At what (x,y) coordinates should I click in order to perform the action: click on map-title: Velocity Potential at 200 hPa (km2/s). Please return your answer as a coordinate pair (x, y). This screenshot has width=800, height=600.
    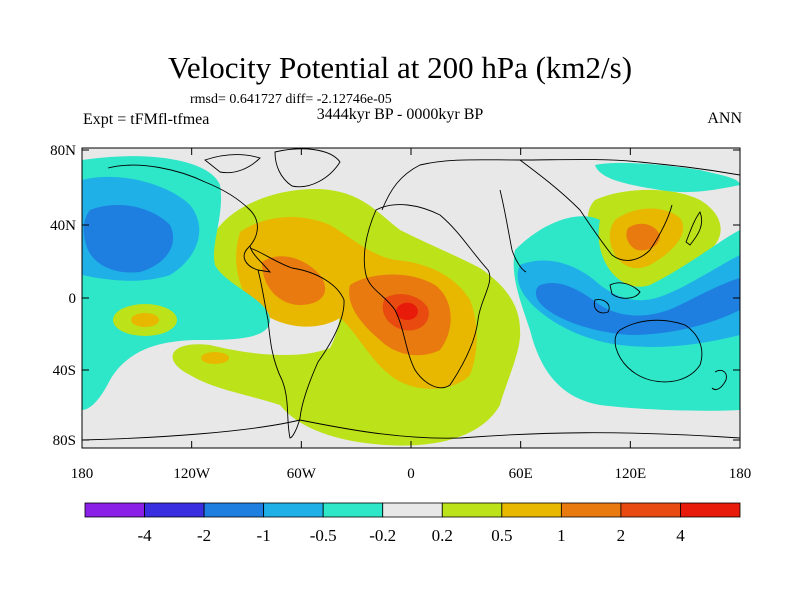
    Looking at the image, I should click on (400, 67).